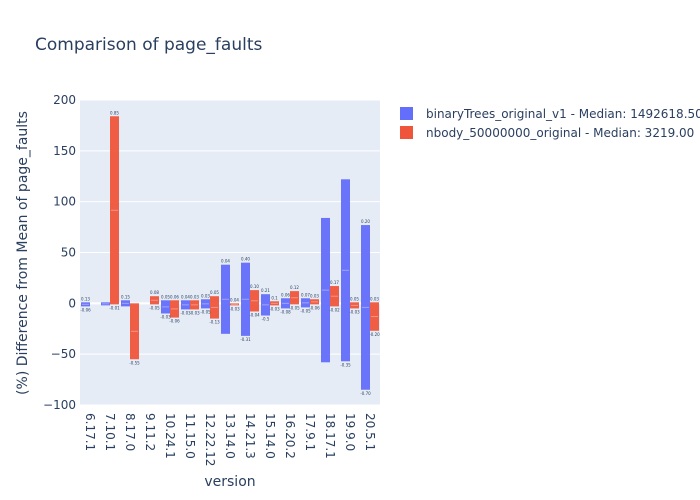 This screenshot has width=700, height=500. I want to click on bar-max-label: 0.12, so click(294, 287).